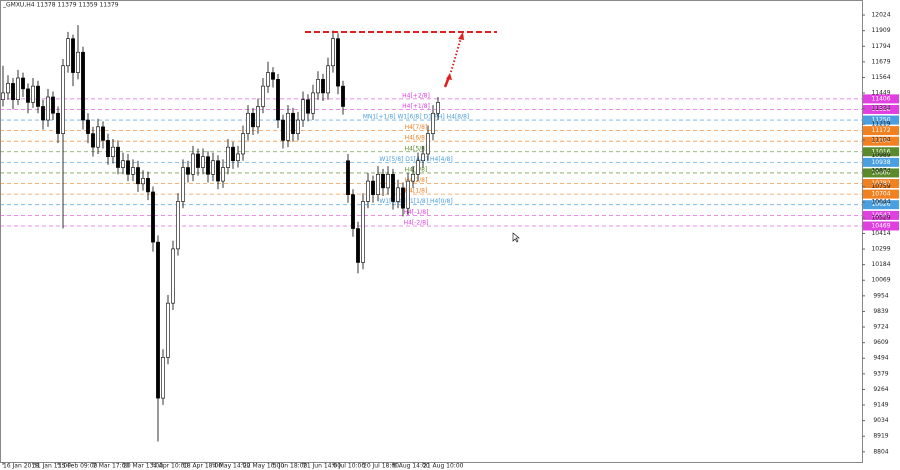  What do you see at coordinates (416, 117) in the screenshot?
I see `level-label: MN1[+1/8] W1[6/8] D1[PH] H4[8/8]` at bounding box center [416, 117].